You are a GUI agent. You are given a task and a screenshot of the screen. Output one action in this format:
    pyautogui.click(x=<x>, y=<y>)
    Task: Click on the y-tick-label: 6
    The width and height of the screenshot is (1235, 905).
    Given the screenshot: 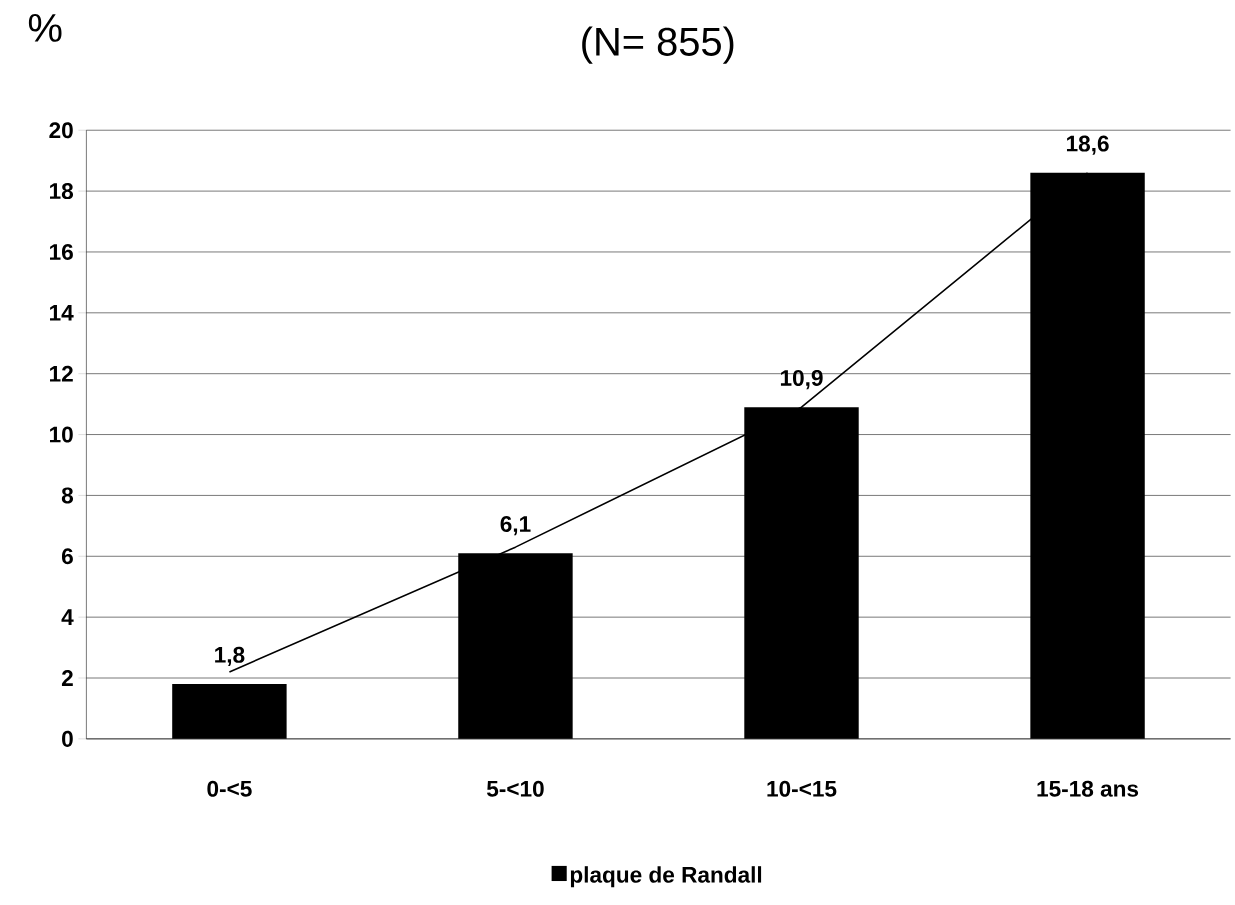 What is the action you would take?
    pyautogui.click(x=67, y=556)
    